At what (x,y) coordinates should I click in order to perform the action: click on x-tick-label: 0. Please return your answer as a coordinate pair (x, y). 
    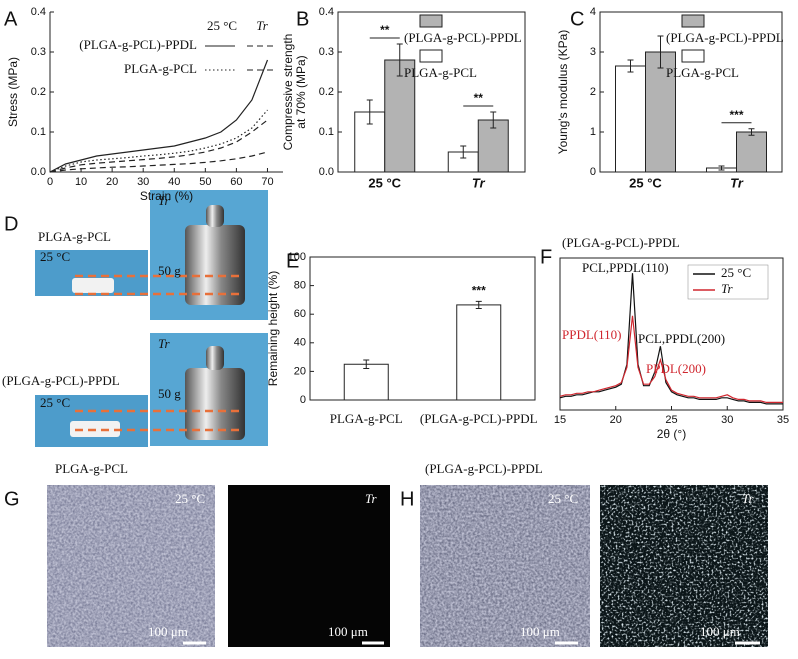
    Looking at the image, I should click on (50, 182).